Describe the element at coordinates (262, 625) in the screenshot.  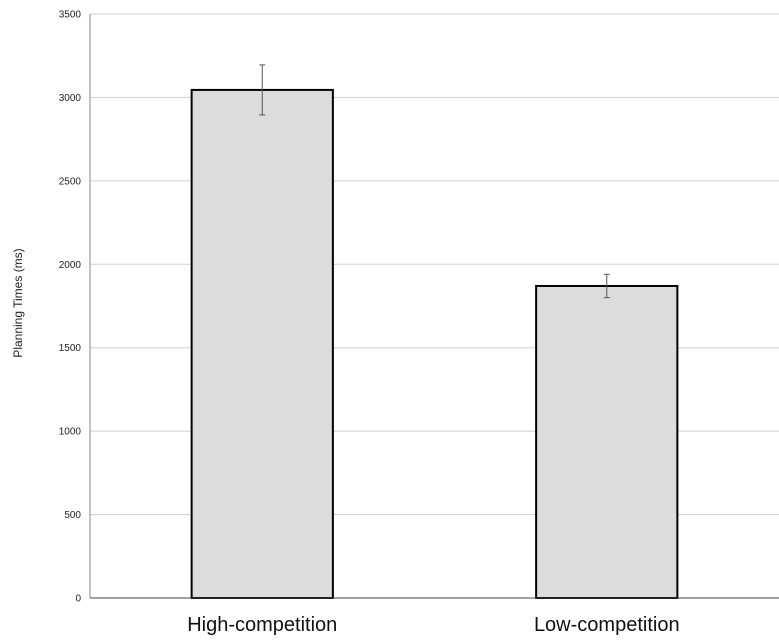
I see `x-category-label: High-competition` at that location.